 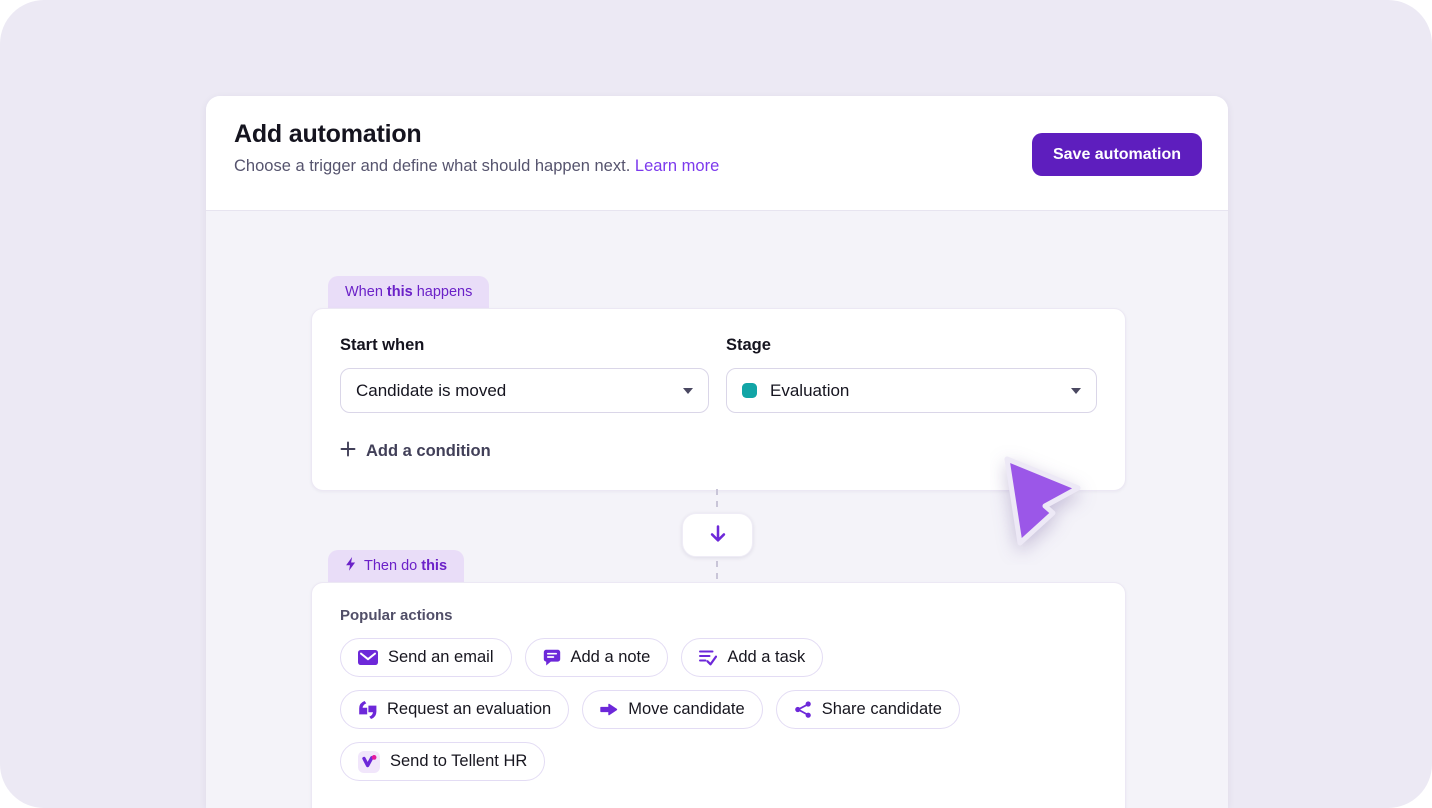 What do you see at coordinates (1116, 154) in the screenshot?
I see `save-automation-button: Save automation` at bounding box center [1116, 154].